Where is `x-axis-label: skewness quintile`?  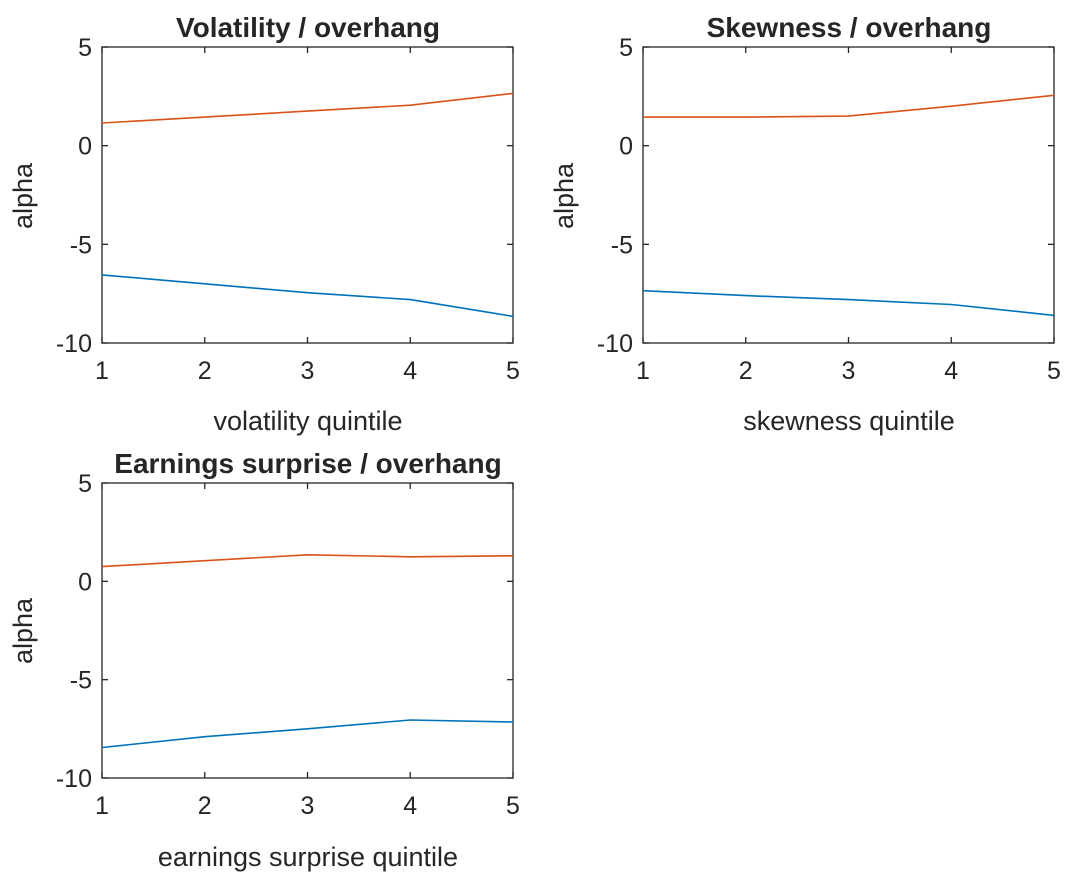 x-axis-label: skewness quintile is located at coordinates (849, 421).